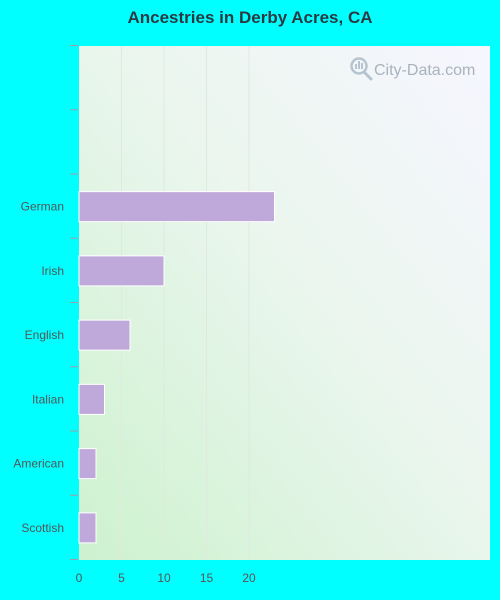 This screenshot has width=500, height=600. I want to click on y-tick-label: Irish, so click(52, 271).